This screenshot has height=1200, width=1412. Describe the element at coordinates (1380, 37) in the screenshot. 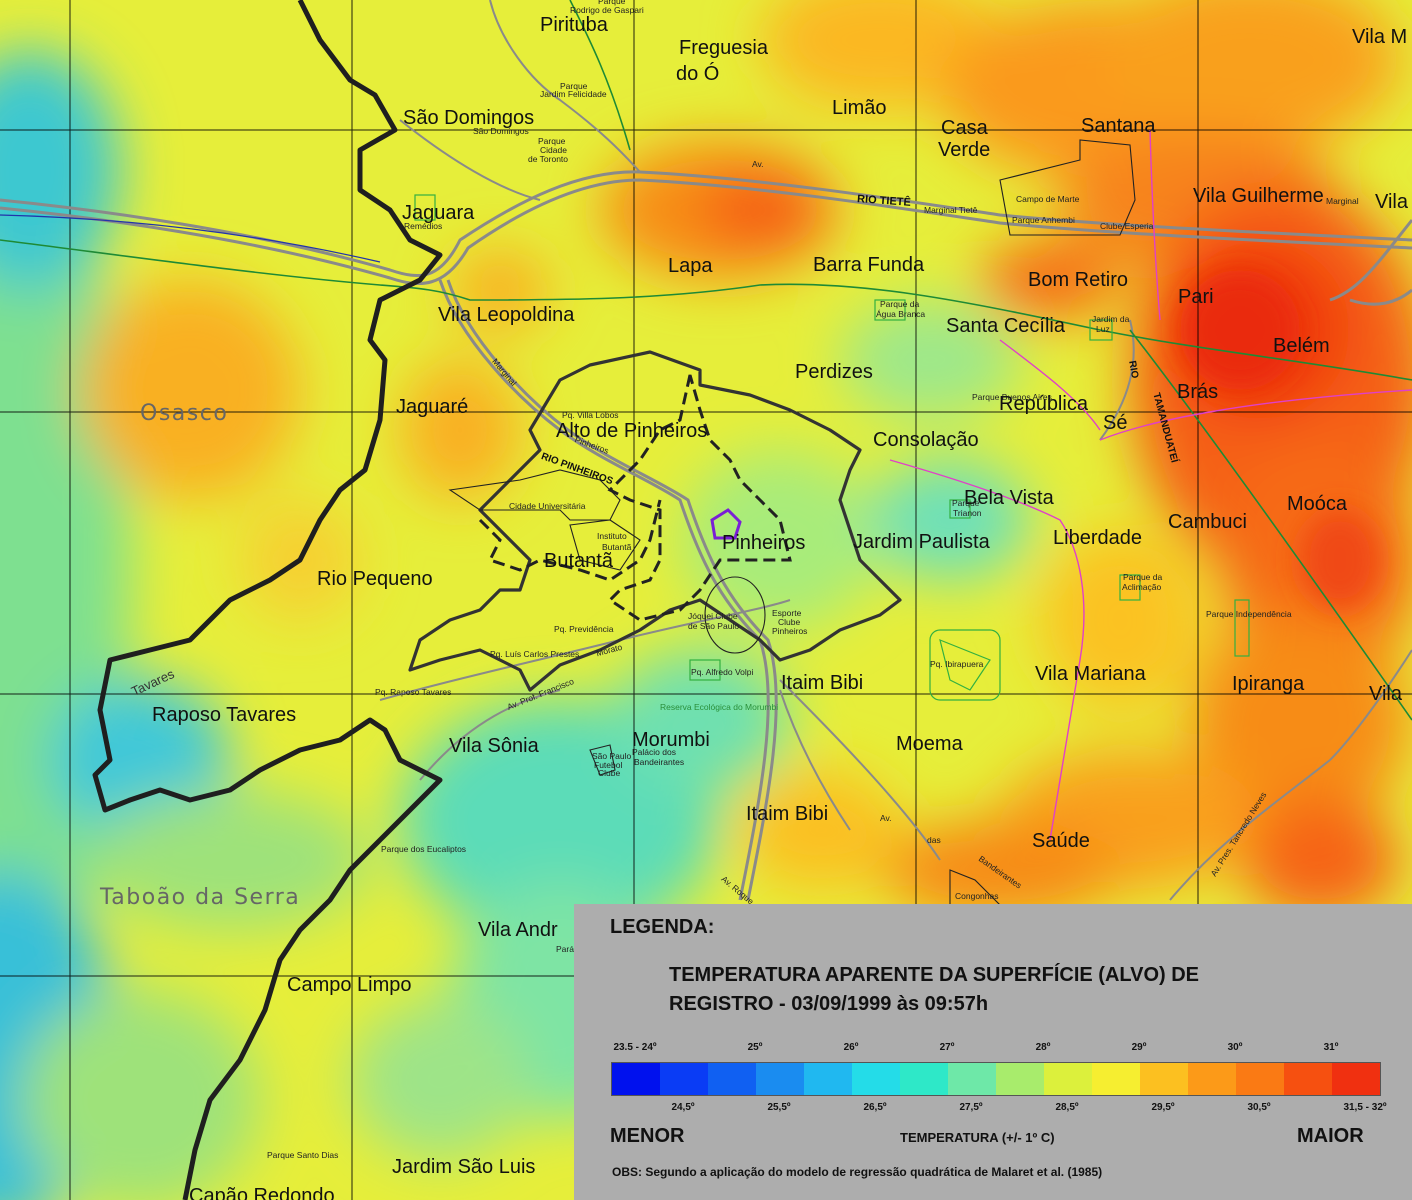

I see `label-vila-m: Vila M` at that location.